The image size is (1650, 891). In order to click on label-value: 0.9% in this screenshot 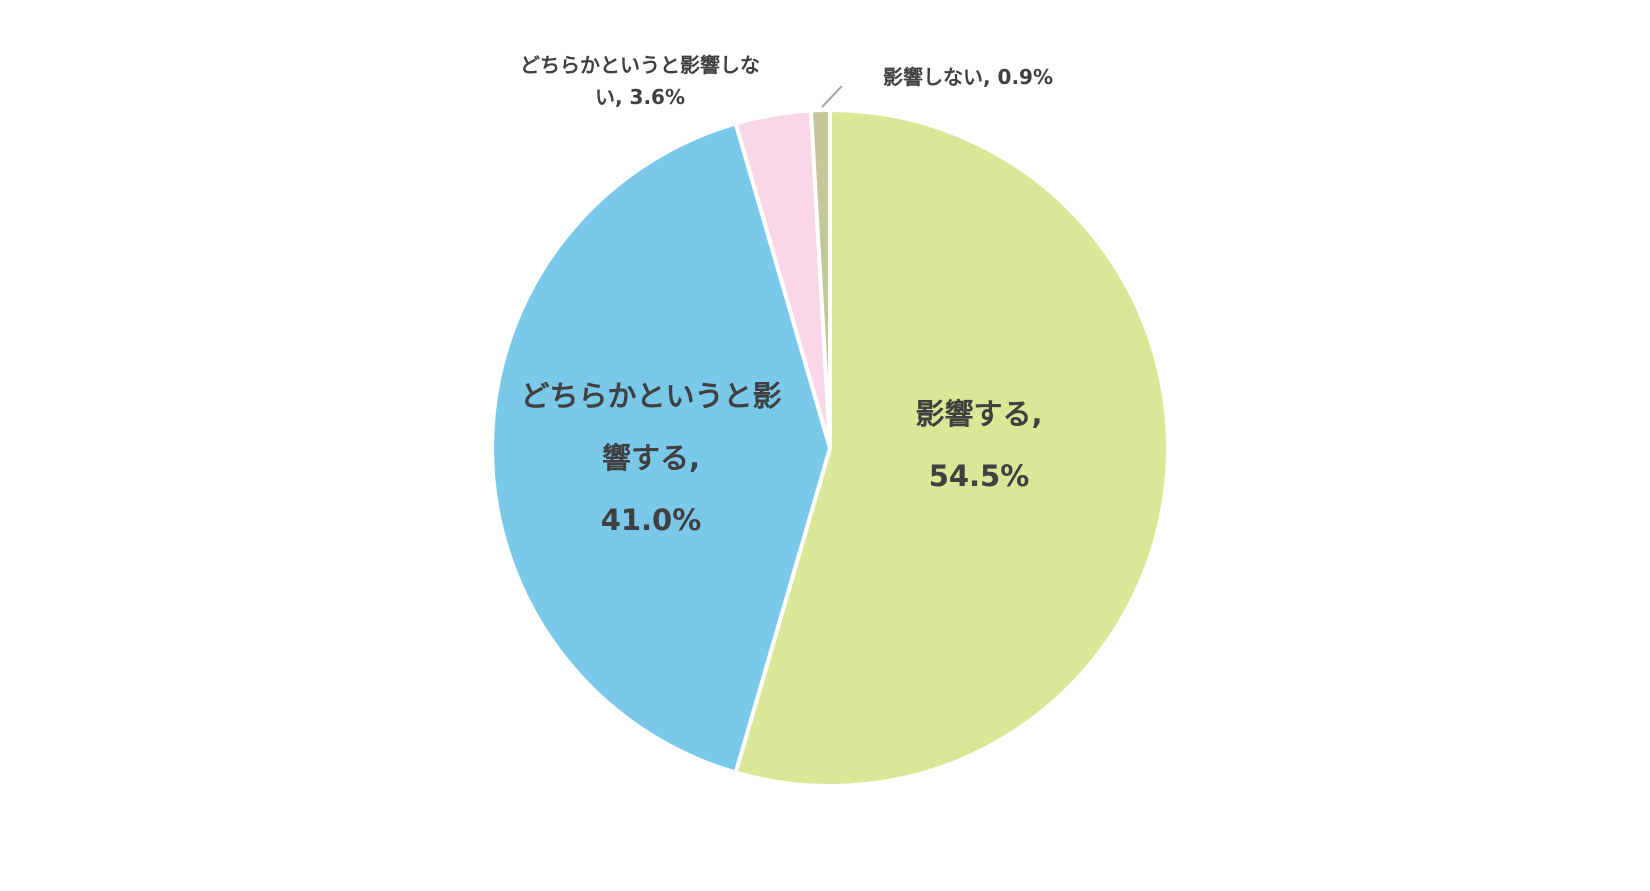, I will do `click(1025, 77)`.